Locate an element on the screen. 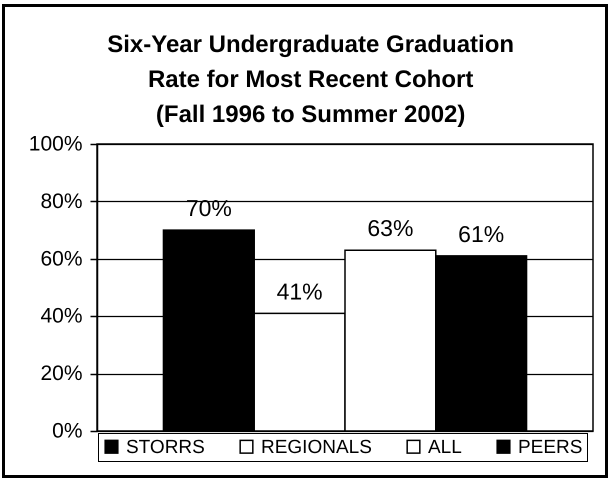  y-tick-label: 20% is located at coordinates (61, 374).